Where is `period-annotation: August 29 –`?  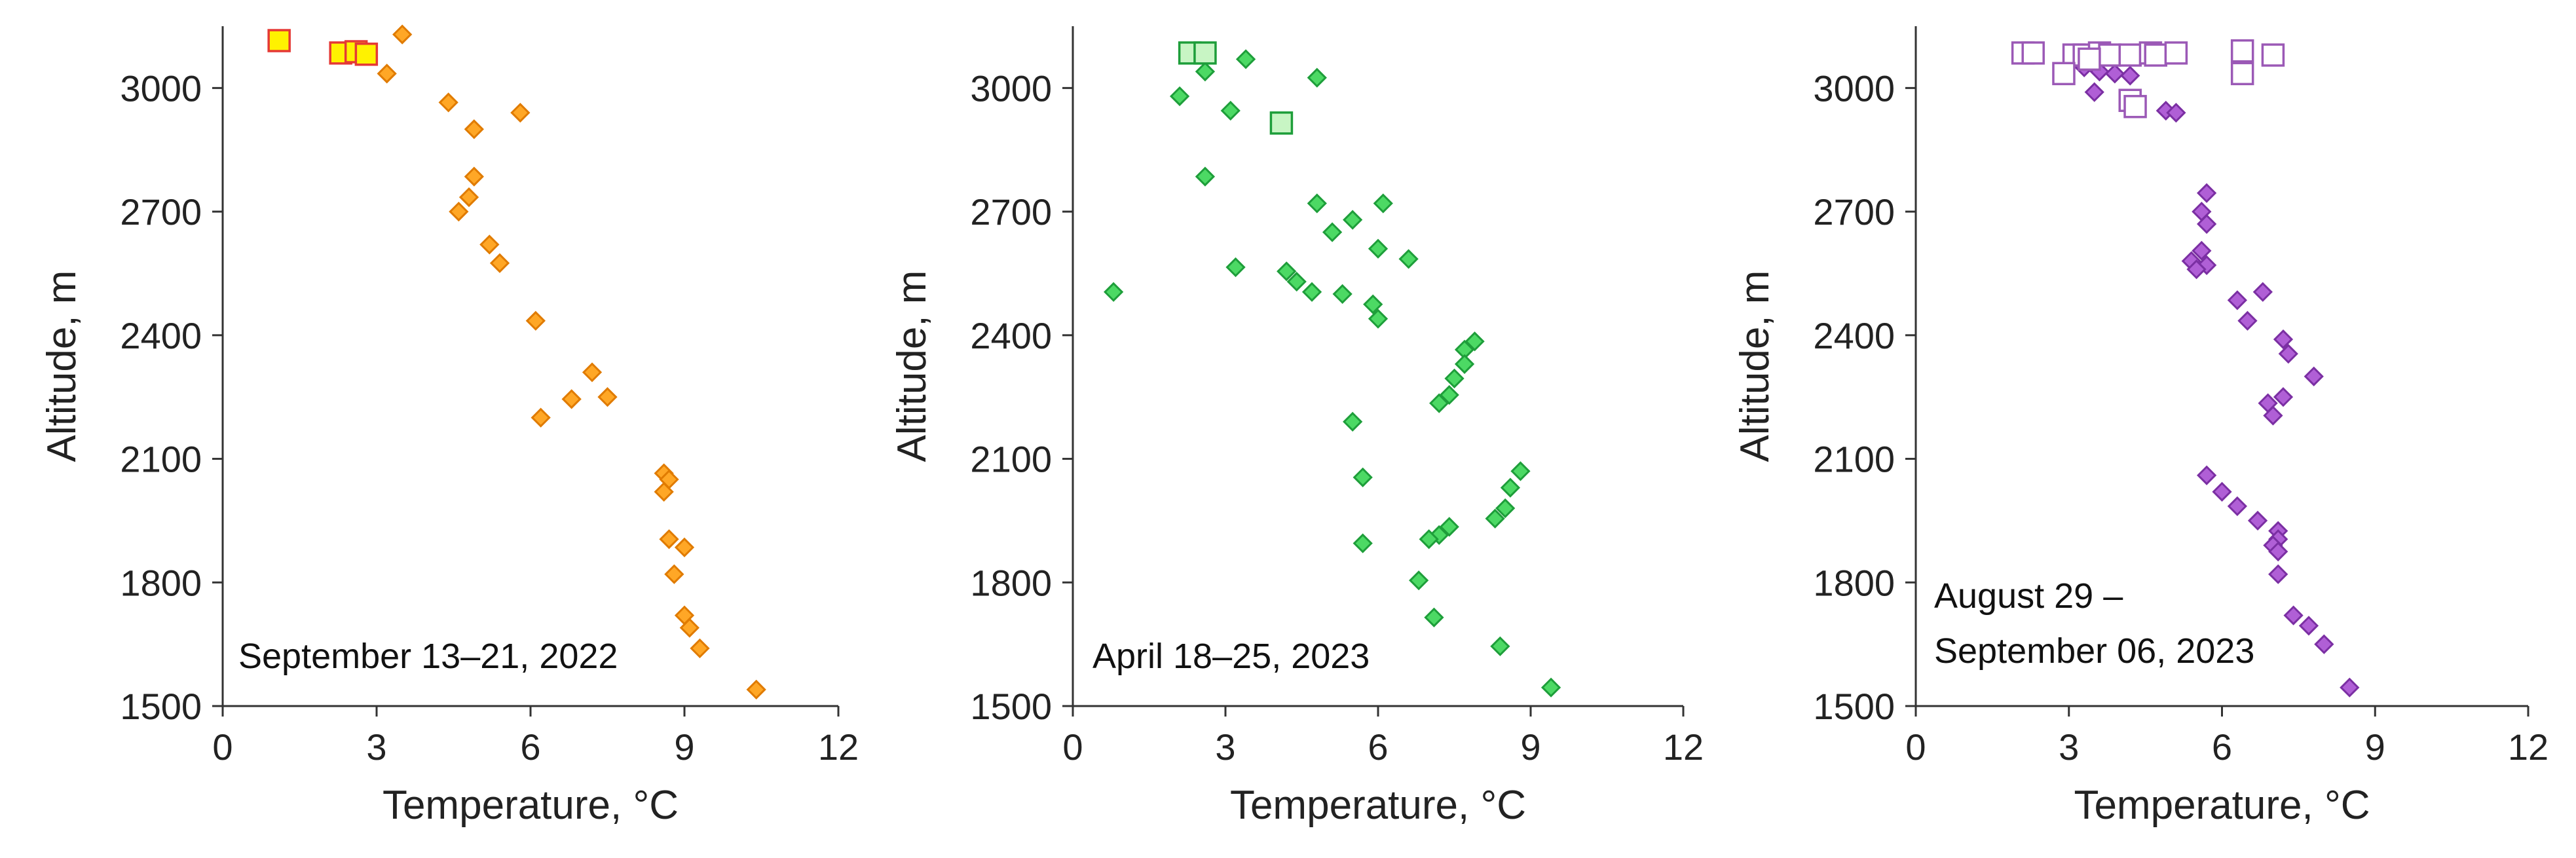 period-annotation: August 29 – is located at coordinates (2028, 596).